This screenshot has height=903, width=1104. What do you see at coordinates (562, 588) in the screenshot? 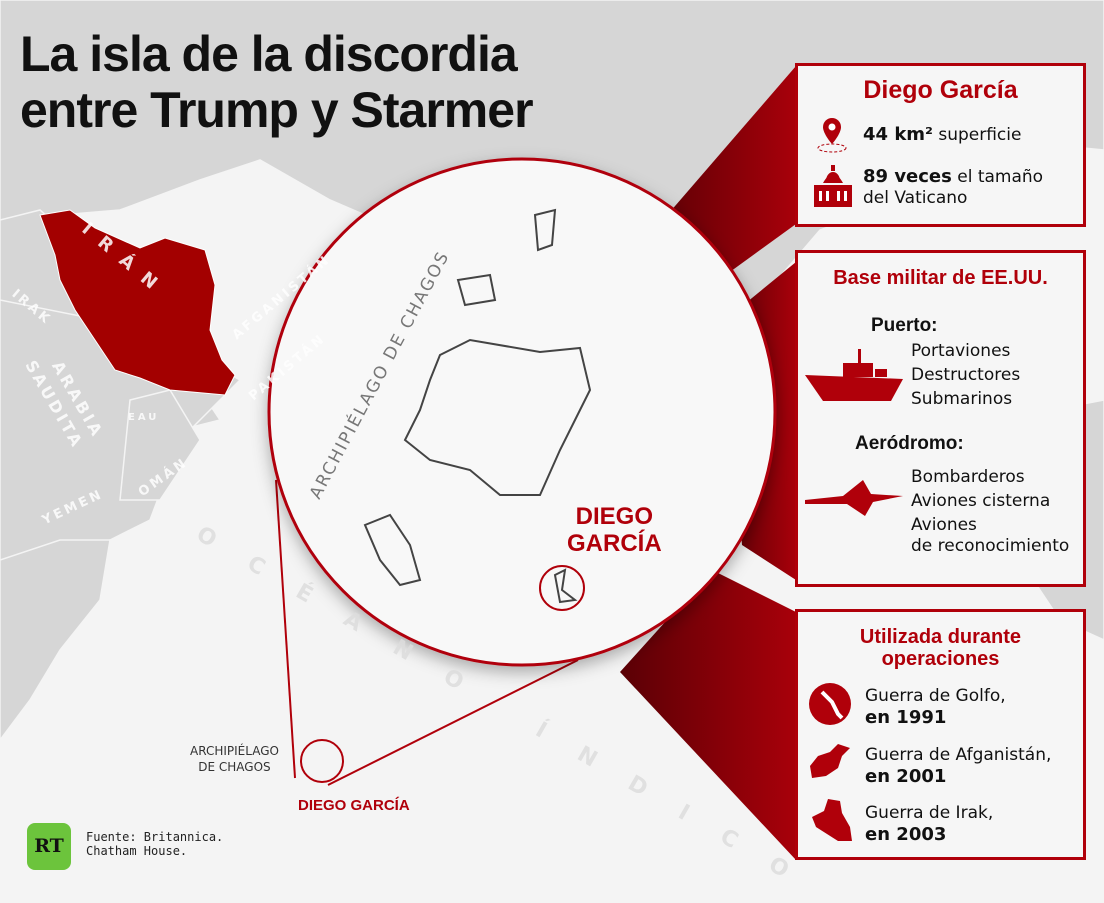
I see `diego-garcia-marker` at bounding box center [562, 588].